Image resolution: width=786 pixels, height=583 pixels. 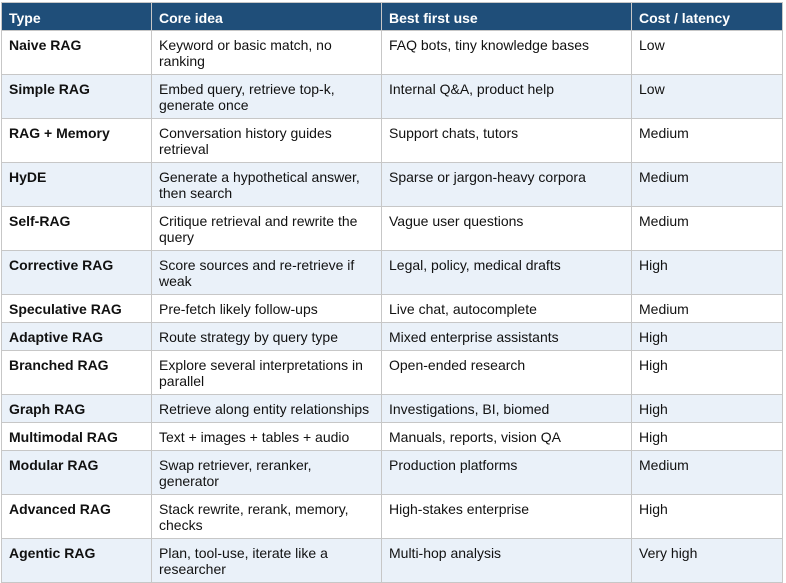 I want to click on cell-type: Modular RAG, so click(x=76, y=472).